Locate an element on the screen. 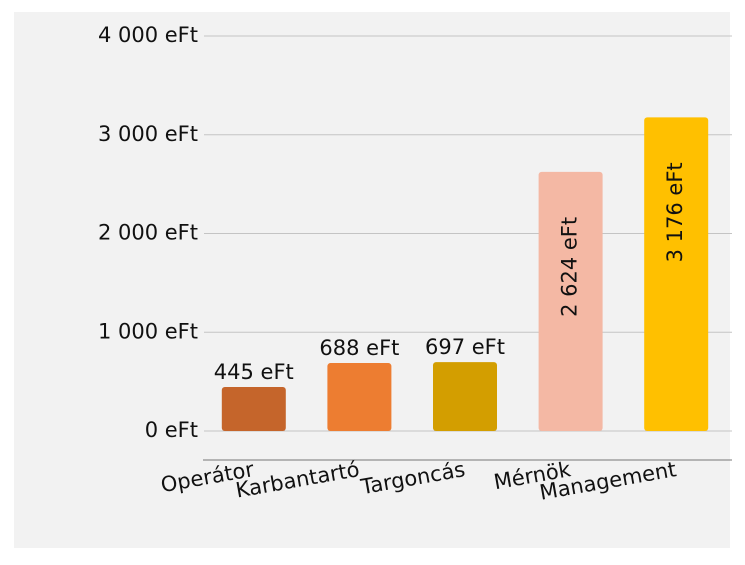 Image resolution: width=745 pixels, height=565 pixels. y-tick-label: 4 000 eFt is located at coordinates (148, 35).